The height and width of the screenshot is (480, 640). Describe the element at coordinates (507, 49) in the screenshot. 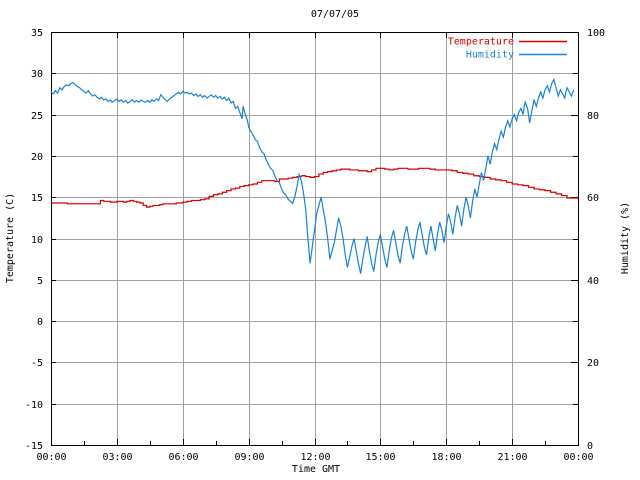

I see `legend: Temperature Humidity` at that location.